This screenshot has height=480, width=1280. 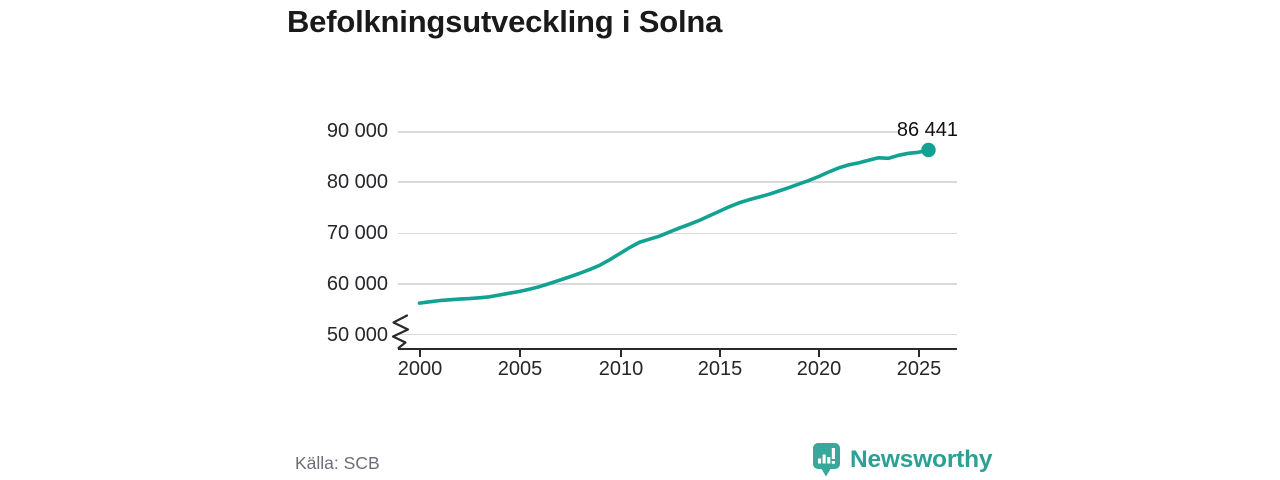 What do you see at coordinates (505, 21) in the screenshot?
I see `chart-title: Befolkningsutveckling i Solna` at bounding box center [505, 21].